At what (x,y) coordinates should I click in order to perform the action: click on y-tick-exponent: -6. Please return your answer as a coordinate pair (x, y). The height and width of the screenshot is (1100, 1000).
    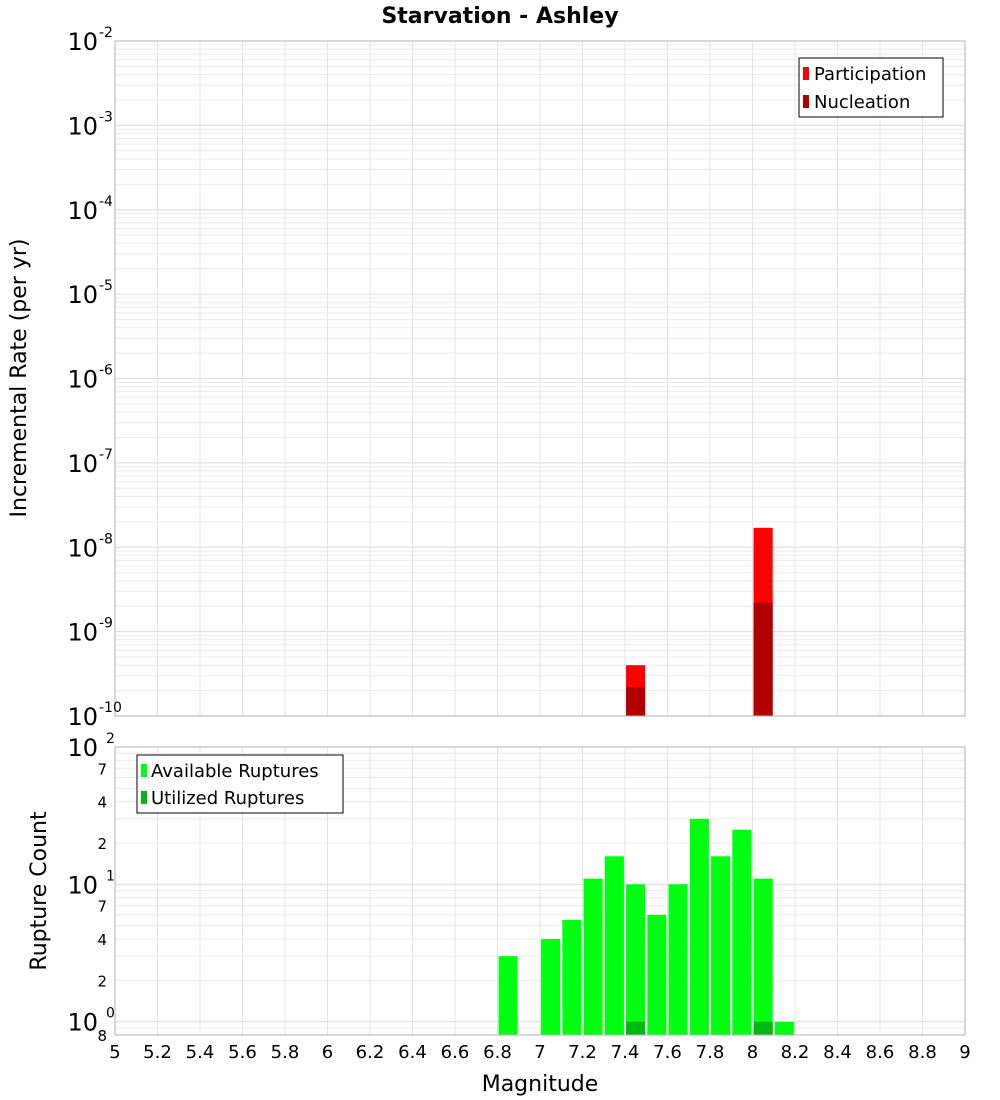
    Looking at the image, I should click on (106, 371).